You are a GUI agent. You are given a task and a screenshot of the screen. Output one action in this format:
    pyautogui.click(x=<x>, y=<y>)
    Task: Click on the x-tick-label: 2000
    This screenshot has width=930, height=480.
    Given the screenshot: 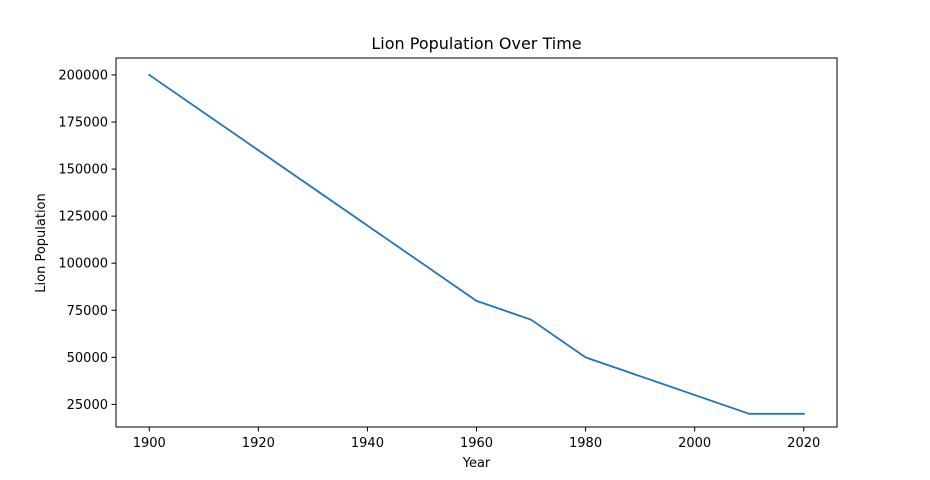 What is the action you would take?
    pyautogui.click(x=694, y=443)
    